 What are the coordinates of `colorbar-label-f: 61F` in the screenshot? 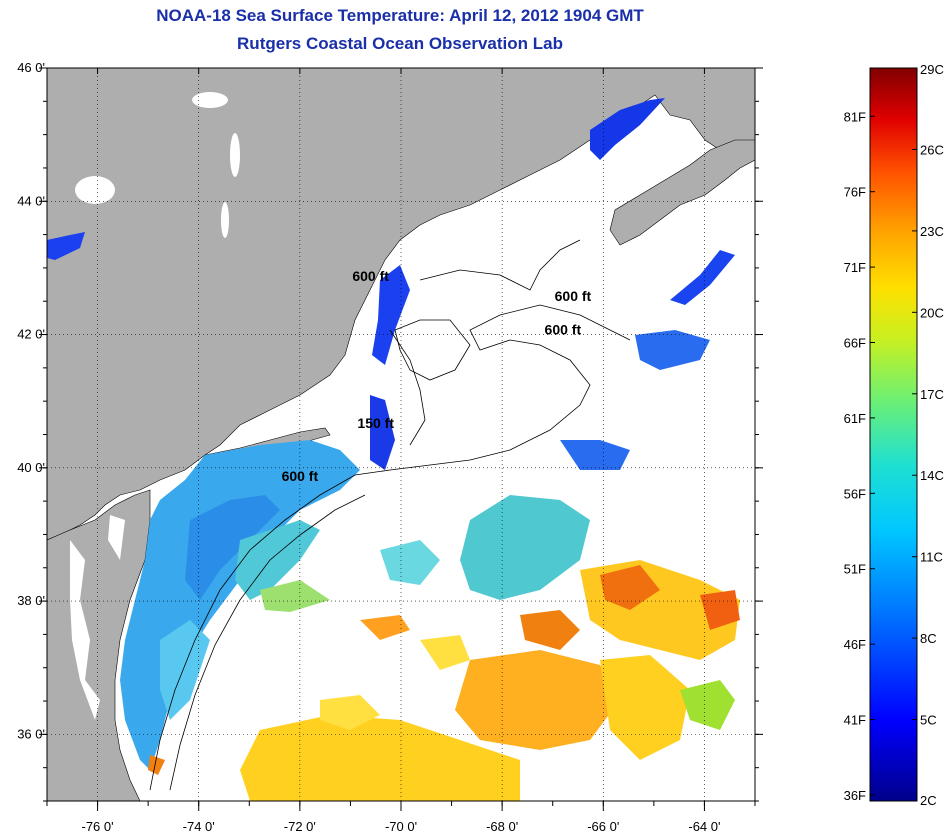 It's located at (855, 418).